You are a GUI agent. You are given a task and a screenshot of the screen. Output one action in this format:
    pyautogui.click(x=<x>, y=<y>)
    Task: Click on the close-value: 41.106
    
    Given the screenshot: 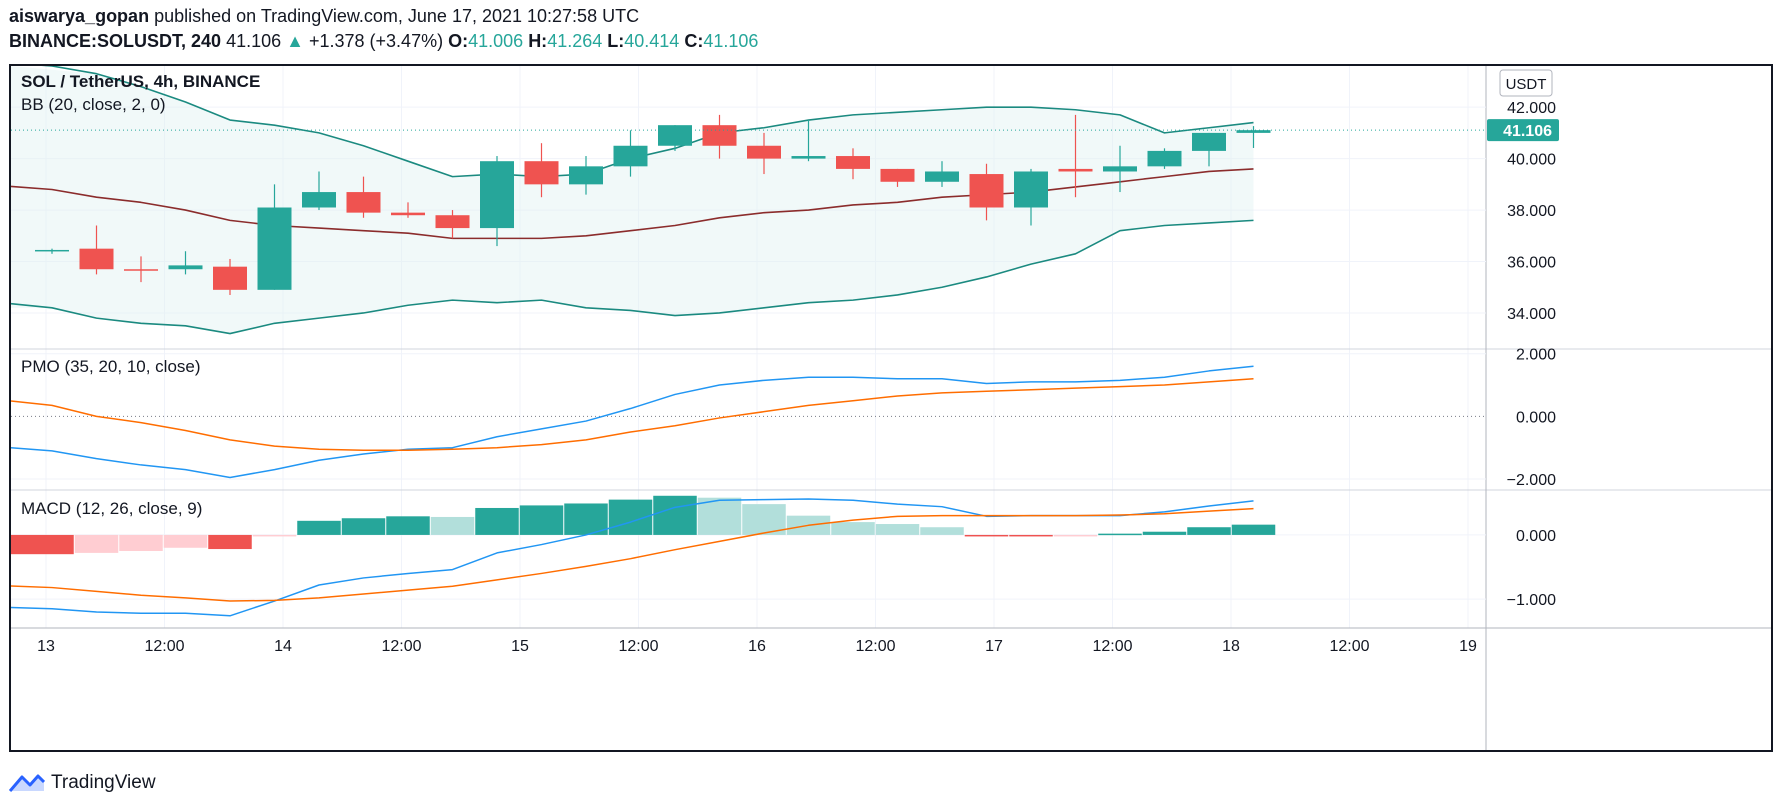 What is the action you would take?
    pyautogui.click(x=731, y=41)
    